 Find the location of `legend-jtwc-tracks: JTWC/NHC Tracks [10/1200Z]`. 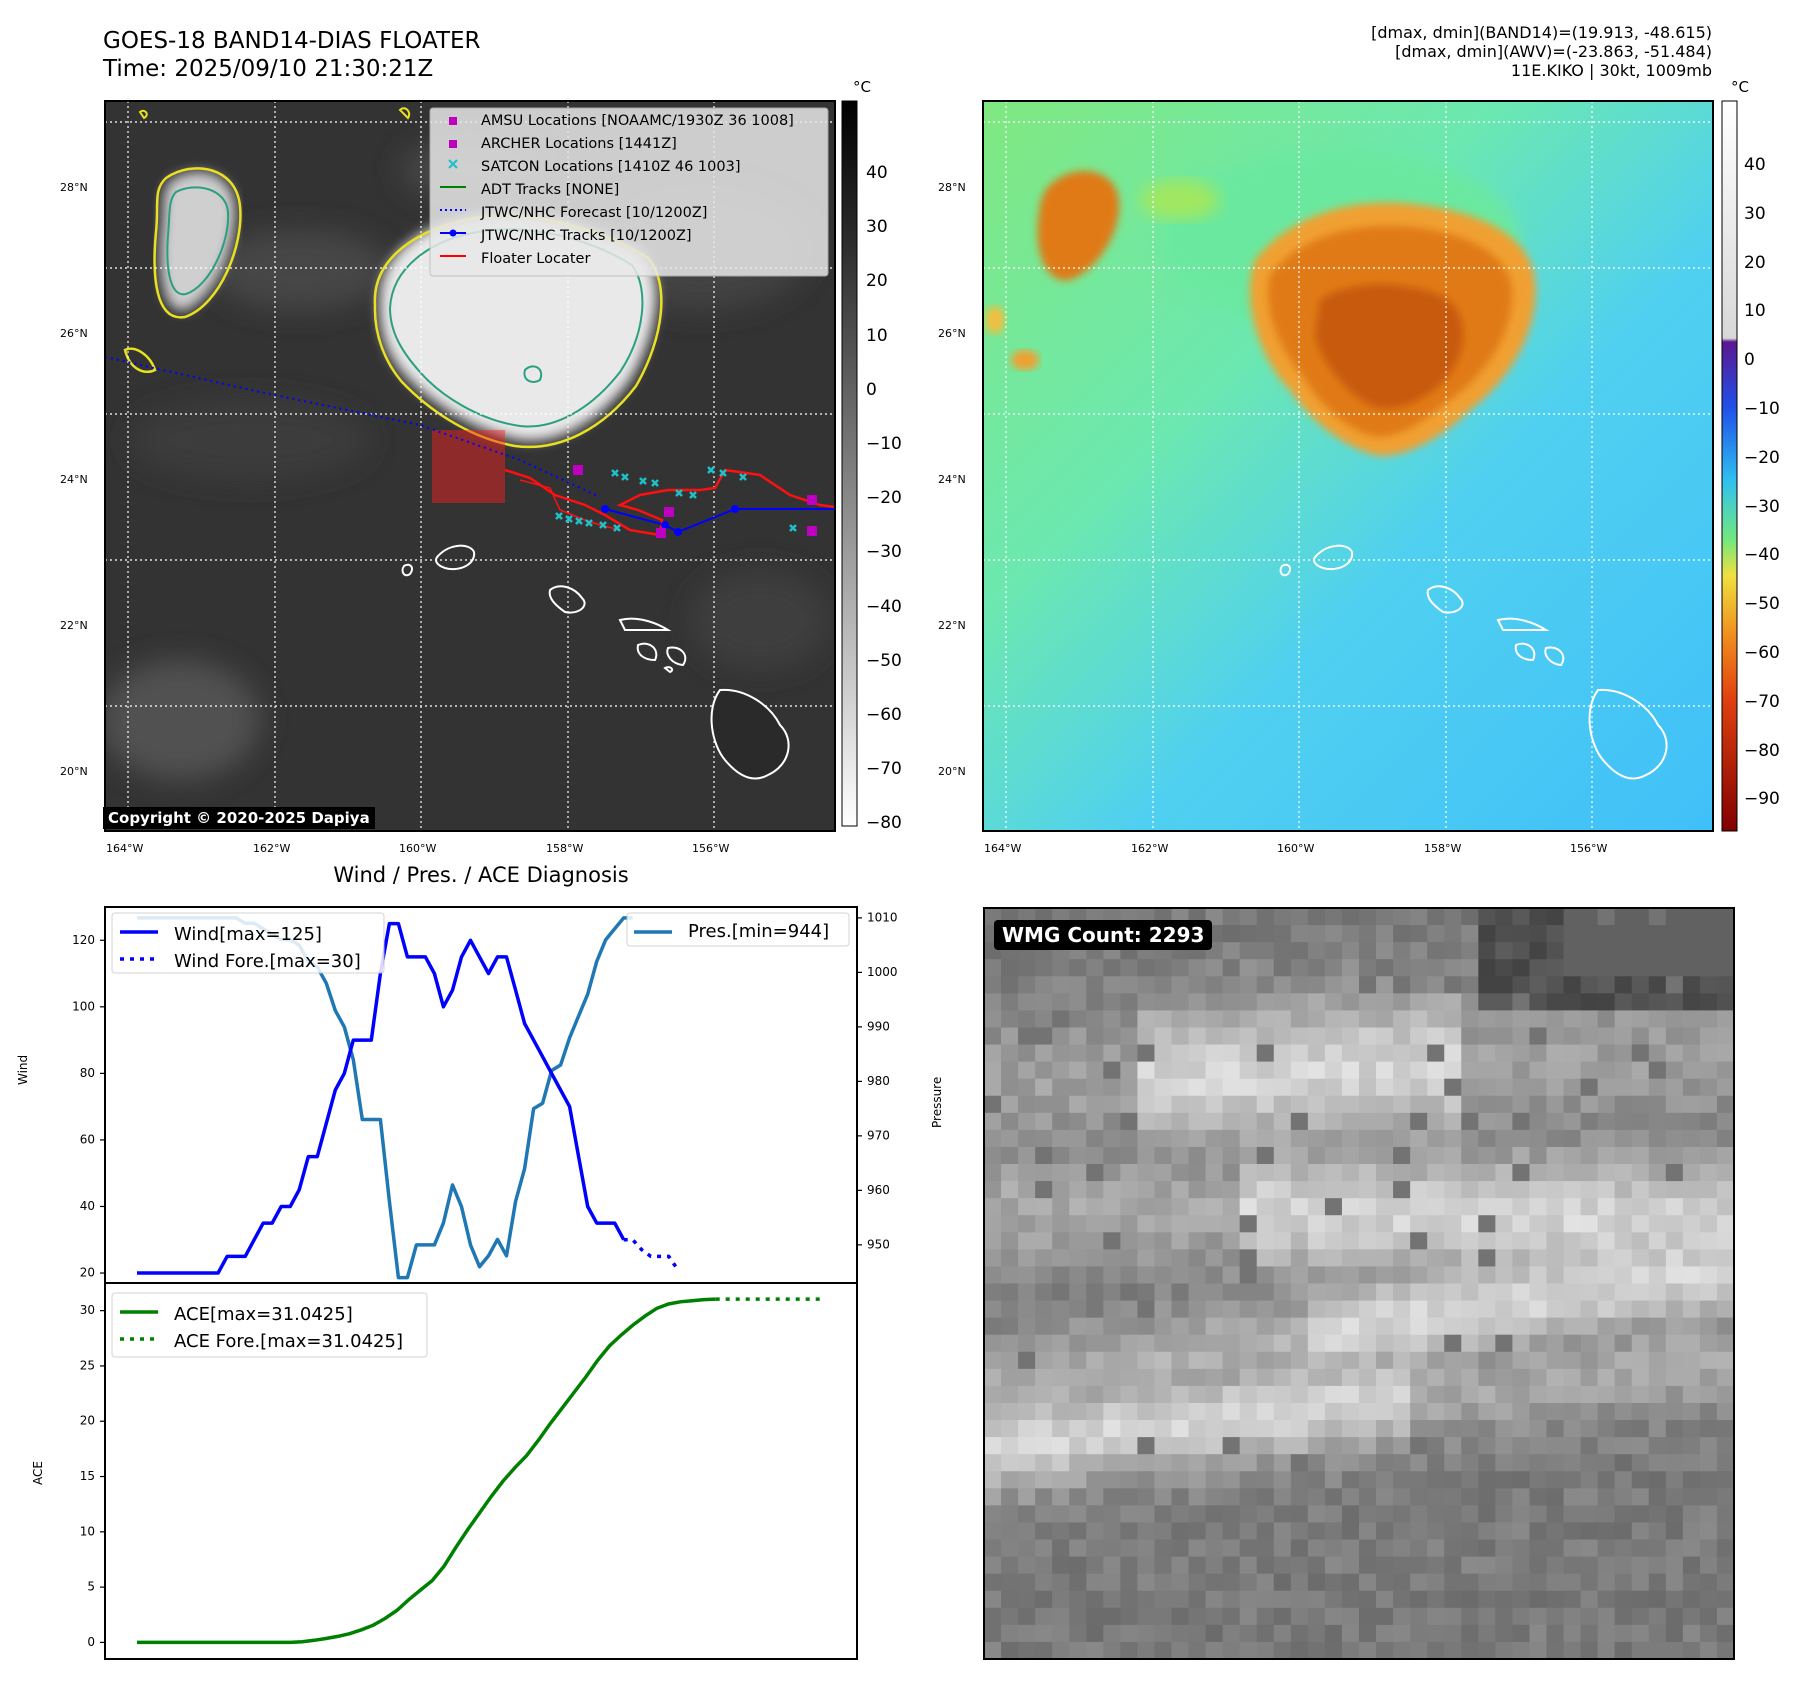

legend-jtwc-tracks: JTWC/NHC Tracks [10/1200Z] is located at coordinates (586, 236).